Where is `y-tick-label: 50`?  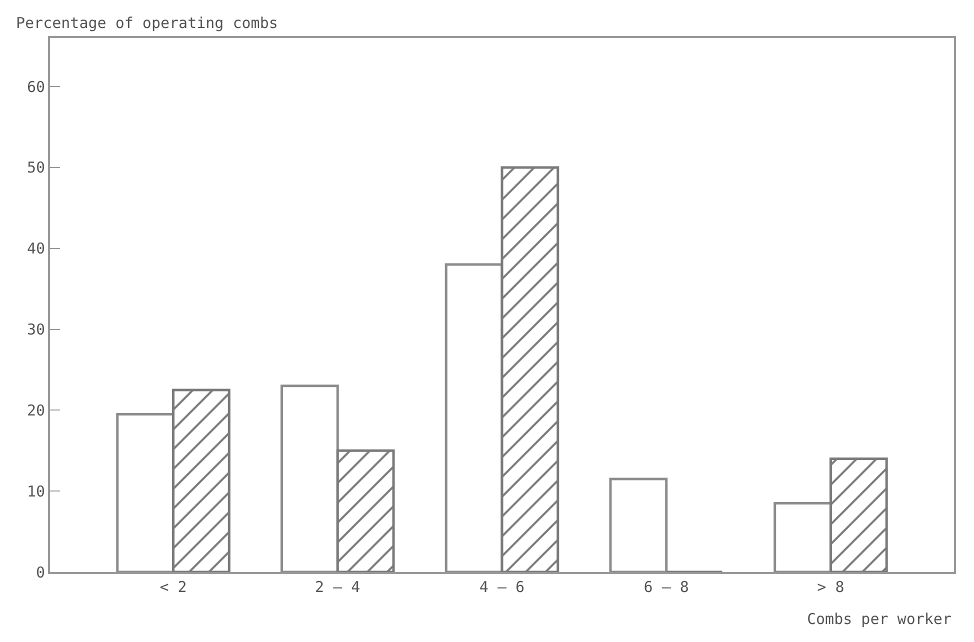 y-tick-label: 50 is located at coordinates (35, 167).